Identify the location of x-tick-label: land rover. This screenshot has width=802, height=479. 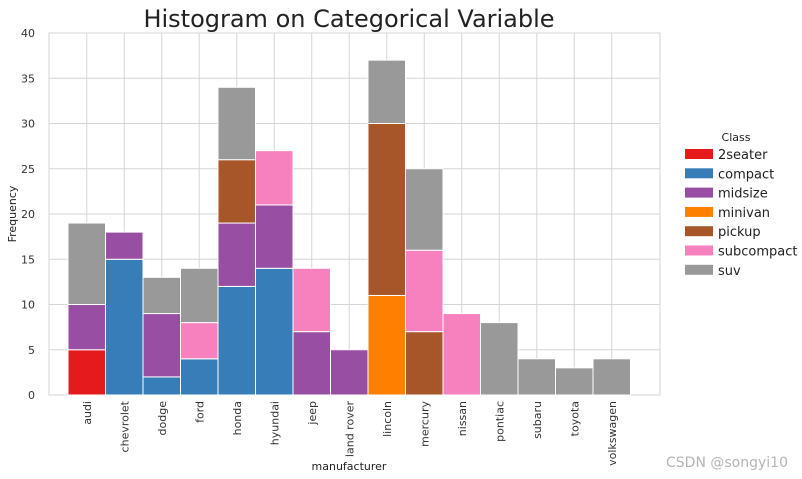
(349, 429).